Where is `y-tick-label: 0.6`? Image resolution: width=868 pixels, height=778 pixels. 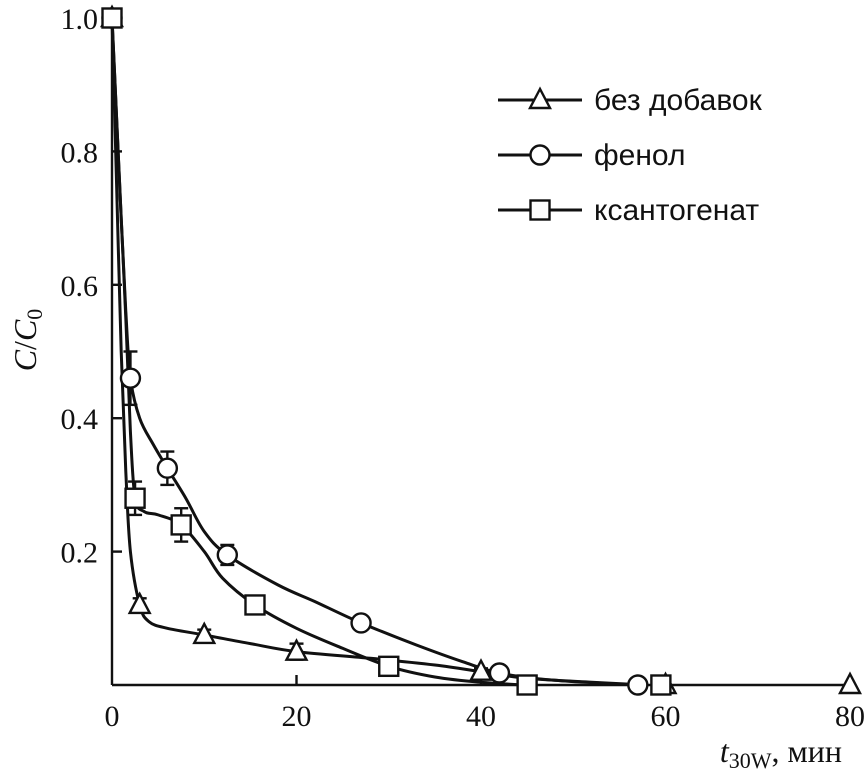 y-tick-label: 0.6 is located at coordinates (80, 286).